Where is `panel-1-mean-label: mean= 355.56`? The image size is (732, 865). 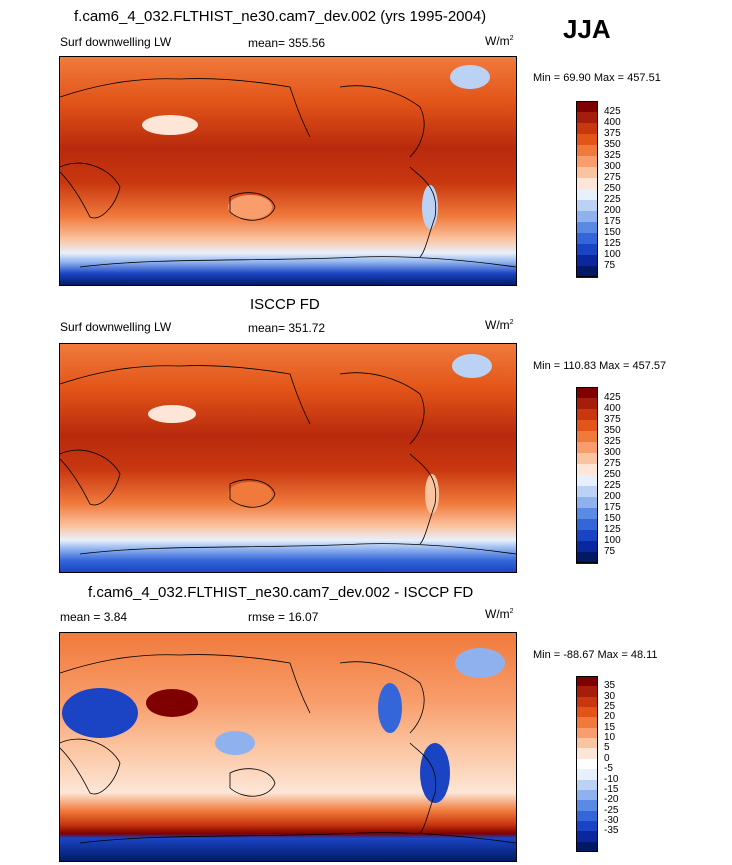 panel-1-mean-label: mean= 355.56 is located at coordinates (287, 43).